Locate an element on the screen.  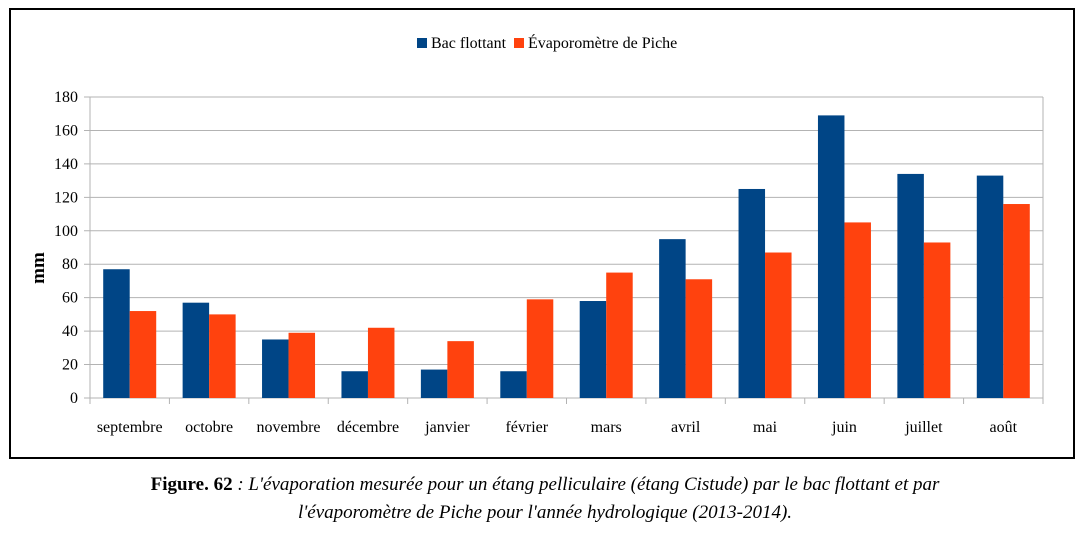
y-tick-label: 160 is located at coordinates (66, 130).